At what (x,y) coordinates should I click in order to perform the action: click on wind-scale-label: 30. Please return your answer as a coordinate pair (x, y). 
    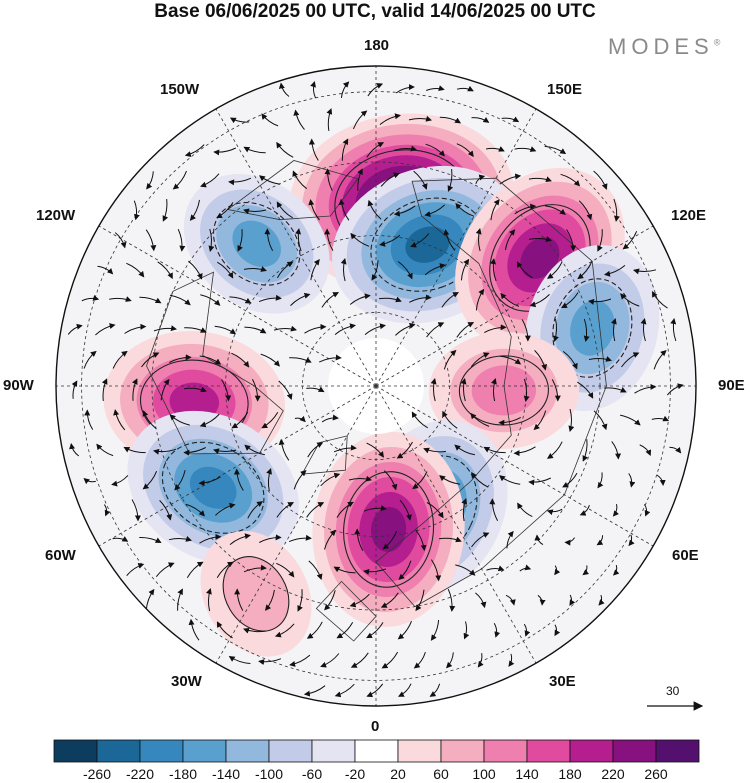
    Looking at the image, I should click on (673, 691).